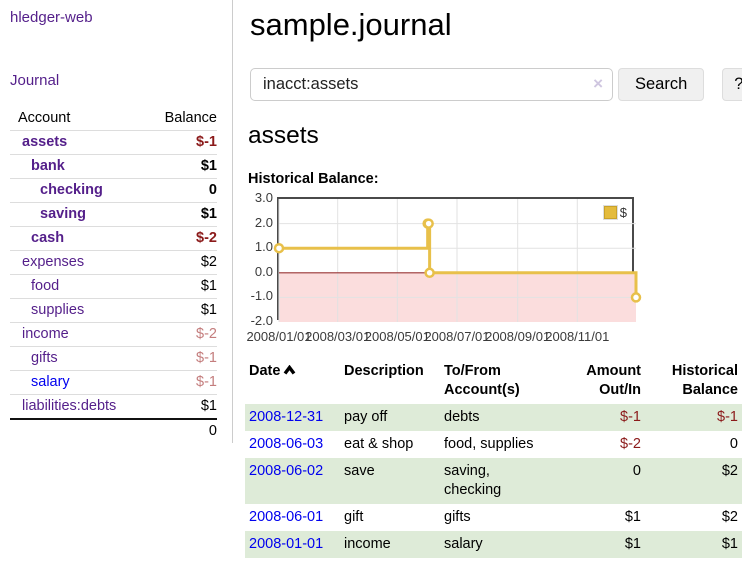  What do you see at coordinates (261, 296) in the screenshot?
I see `y-axis-tick-label: -1.0` at bounding box center [261, 296].